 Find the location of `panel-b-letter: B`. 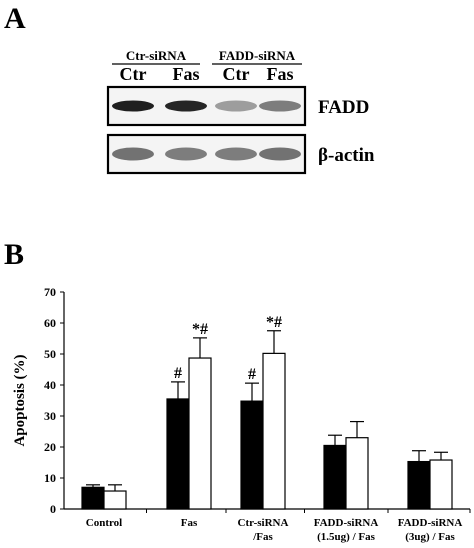

panel-b-letter: B is located at coordinates (14, 254).